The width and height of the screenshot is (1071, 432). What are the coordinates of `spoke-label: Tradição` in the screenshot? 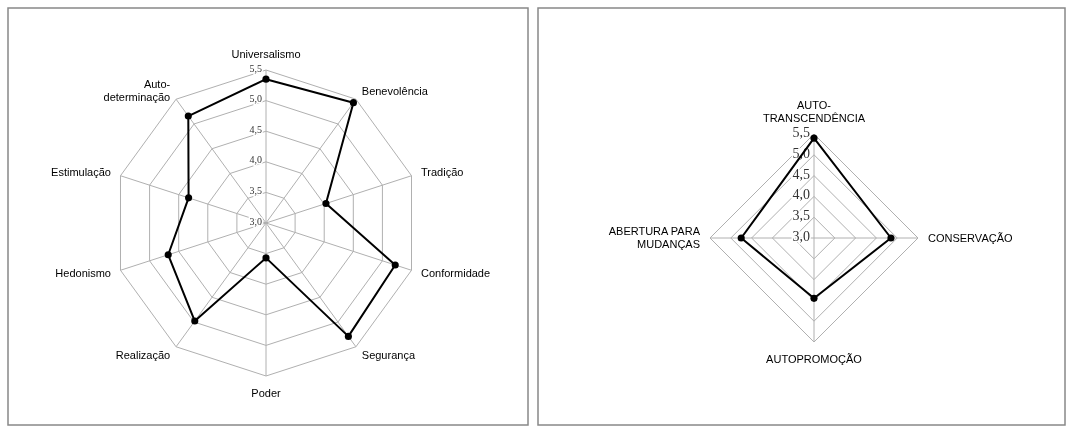 It's located at (442, 172).